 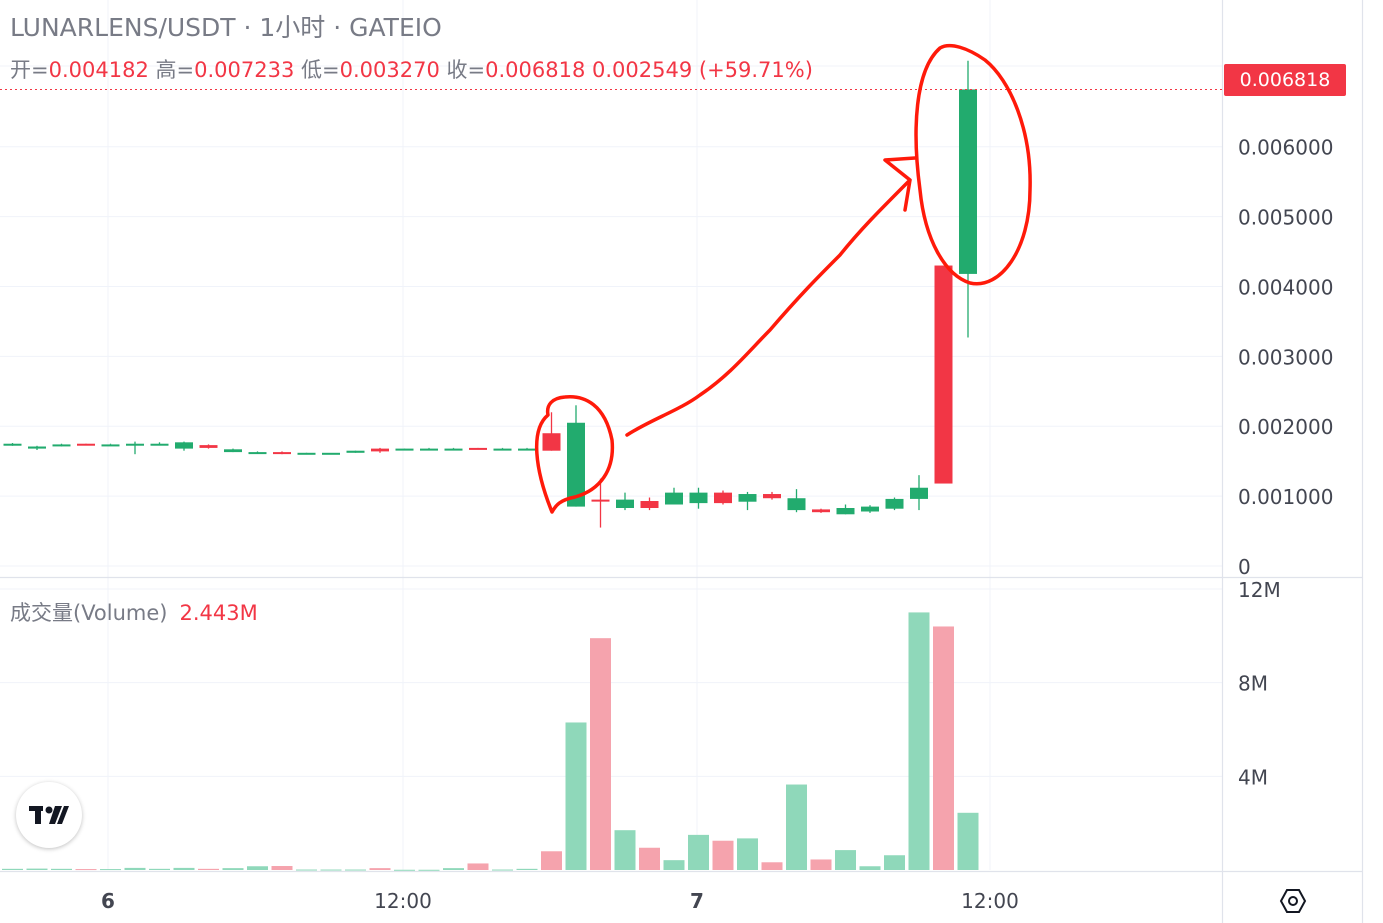 What do you see at coordinates (89, 613) in the screenshot?
I see `volume-label: 成交量(Volume)` at bounding box center [89, 613].